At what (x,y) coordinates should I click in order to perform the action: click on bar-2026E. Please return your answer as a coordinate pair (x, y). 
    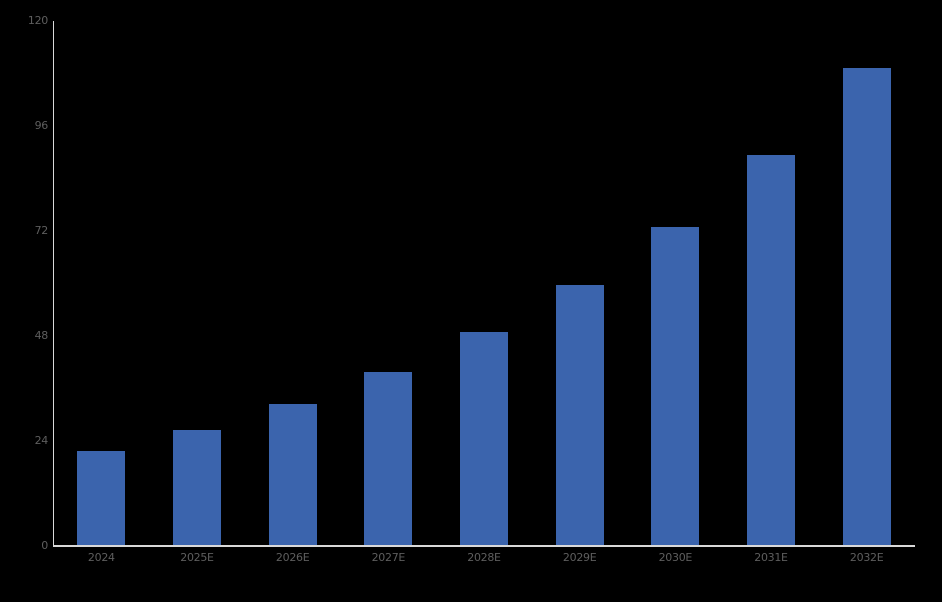
    Looking at the image, I should click on (292, 474).